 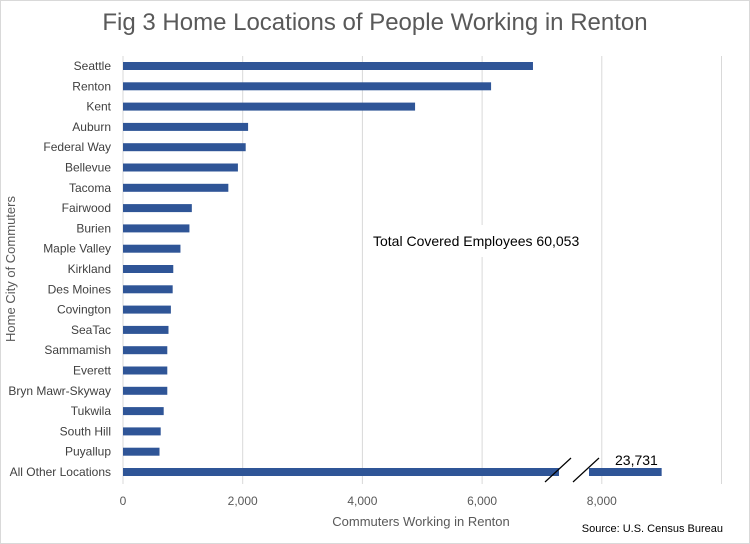 What do you see at coordinates (156, 228) in the screenshot?
I see `bar-burien` at bounding box center [156, 228].